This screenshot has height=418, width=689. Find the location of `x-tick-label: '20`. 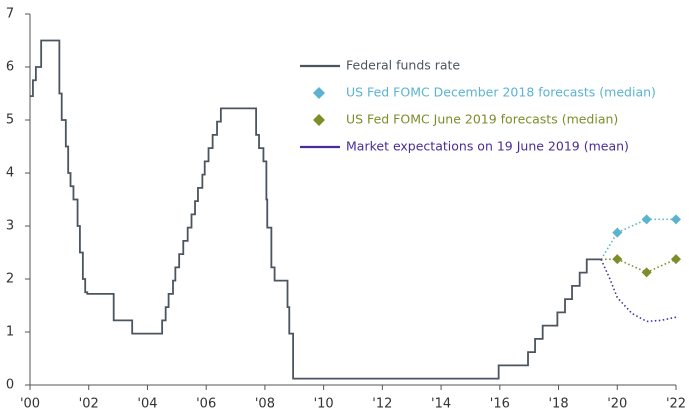

x-tick-label: '20 is located at coordinates (617, 404).